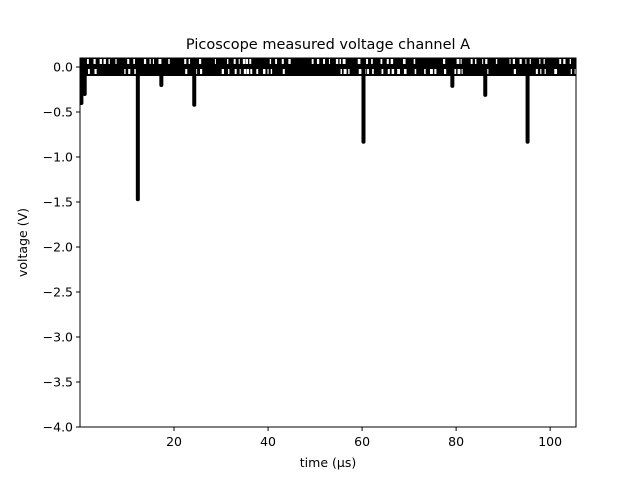 The height and width of the screenshot is (480, 640). I want to click on y-tick-label: −4.0, so click(58, 427).